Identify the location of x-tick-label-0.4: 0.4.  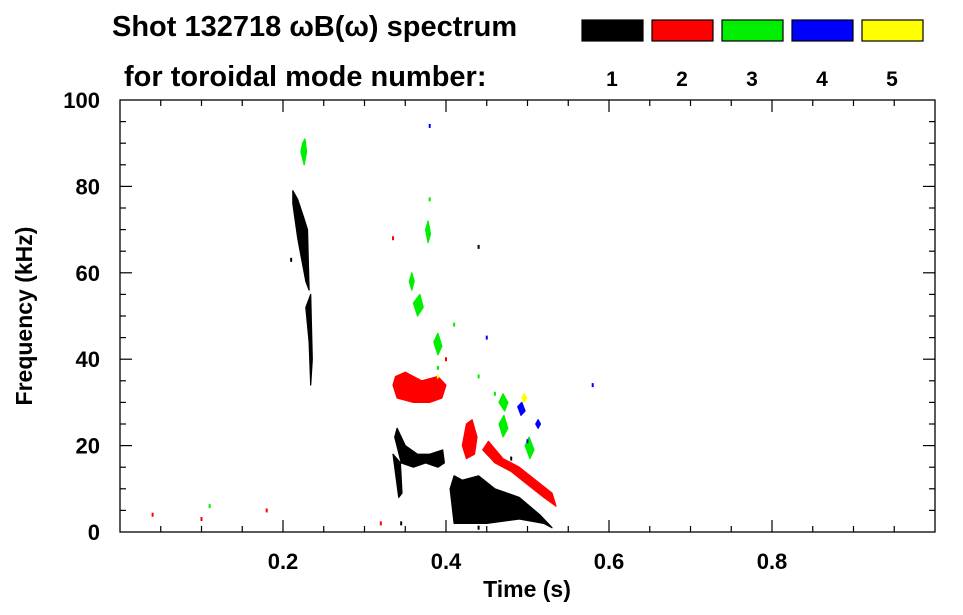
(446, 561).